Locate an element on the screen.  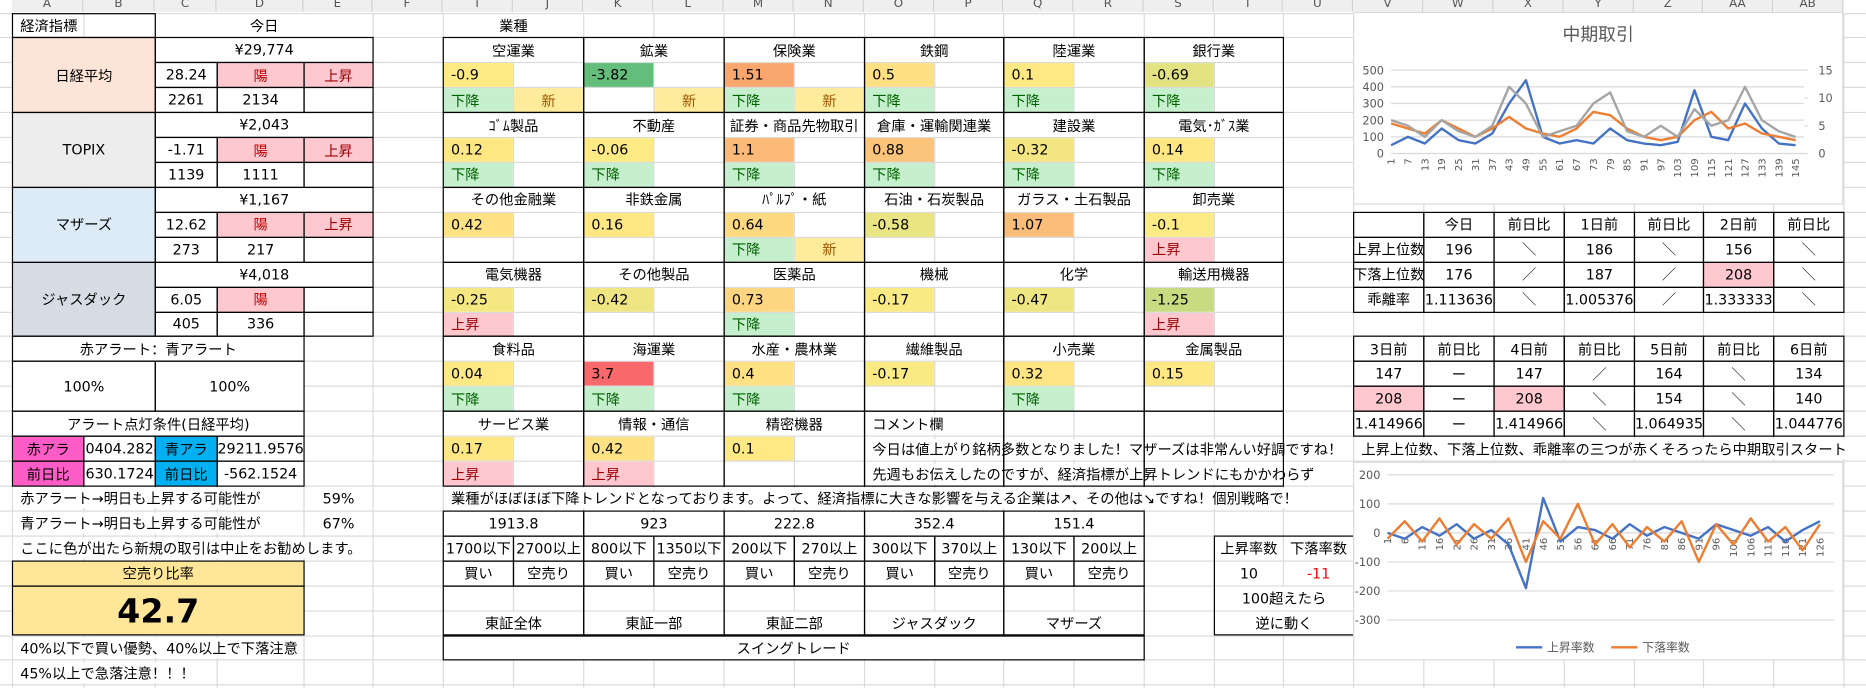
cell: 銀行業 is located at coordinates (1213, 50).